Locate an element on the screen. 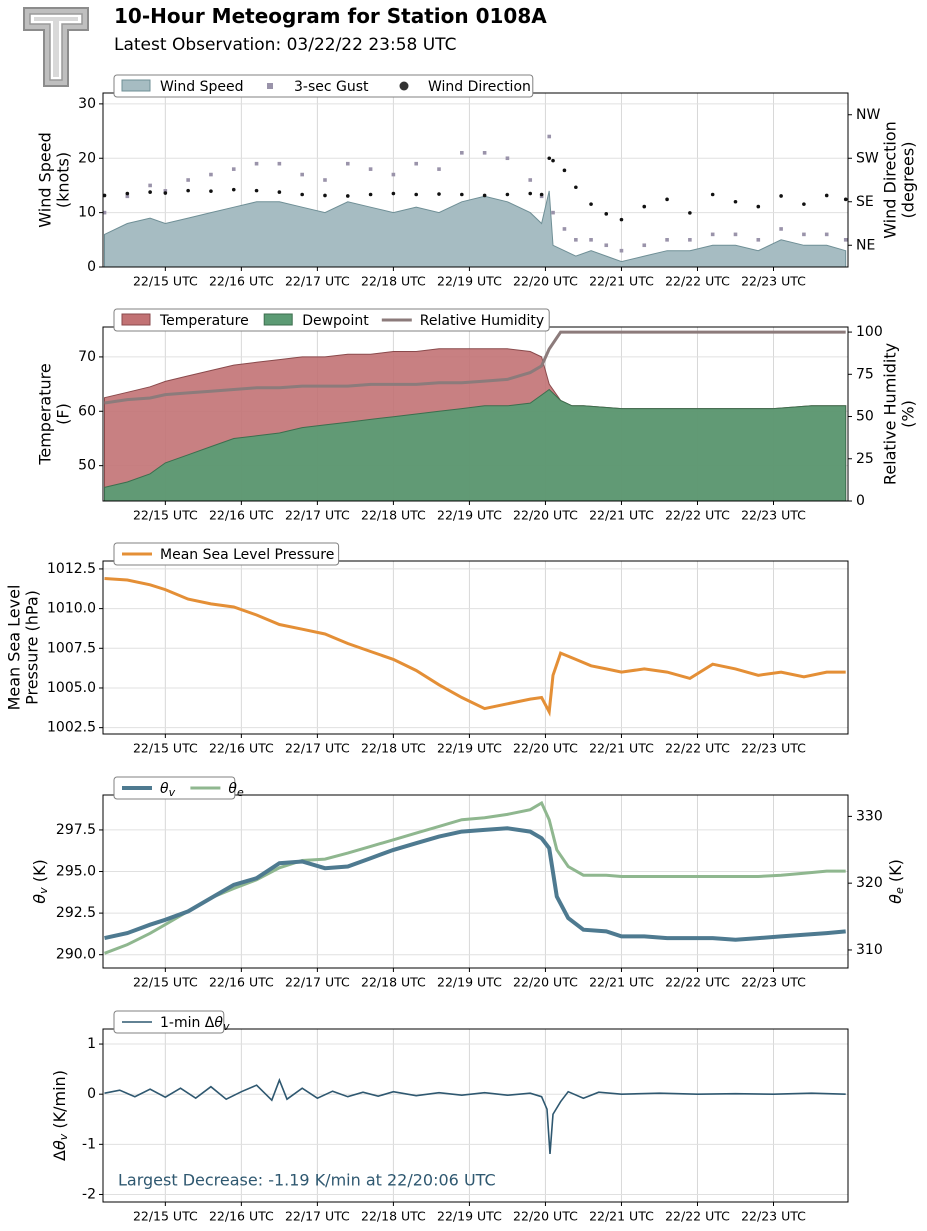 The image size is (927, 1231). y2-tick-label: 25 is located at coordinates (865, 459).